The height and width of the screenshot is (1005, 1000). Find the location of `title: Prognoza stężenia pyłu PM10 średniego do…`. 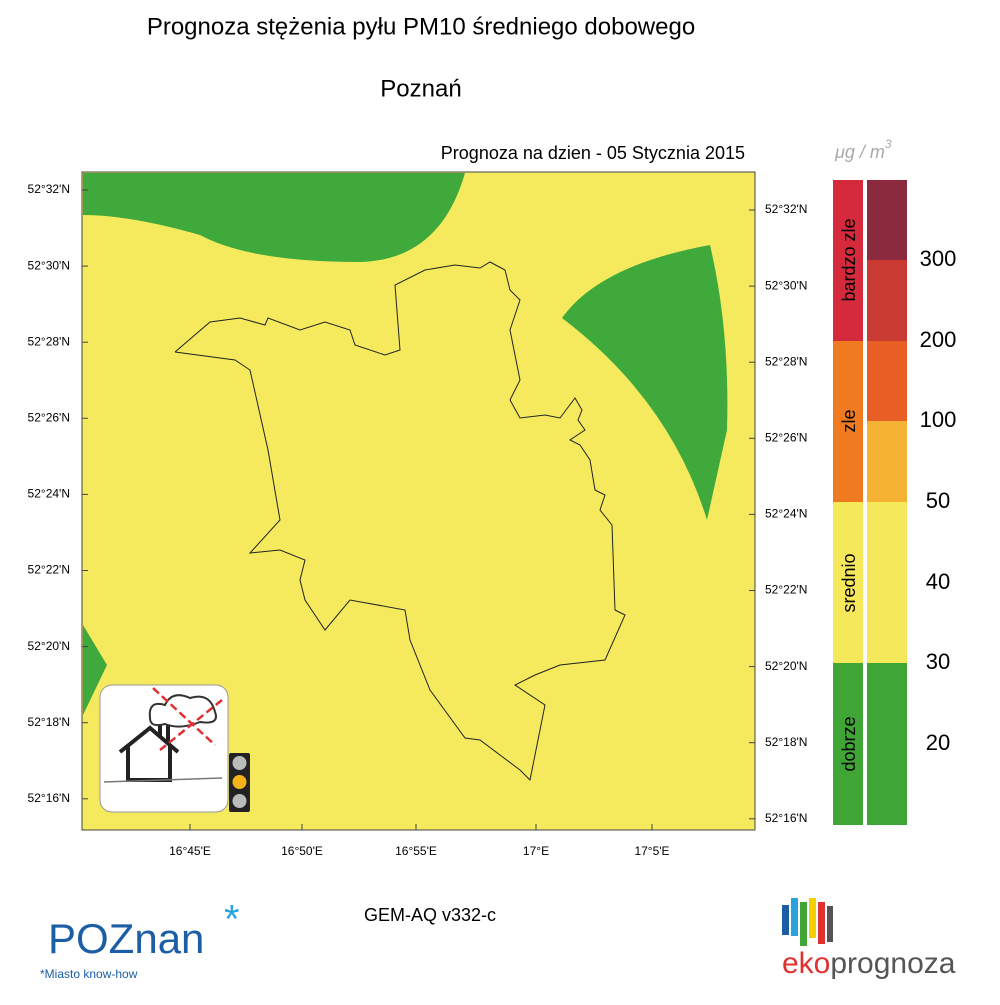

title: Prognoza stężenia pyłu PM10 średniego do… is located at coordinates (421, 26).